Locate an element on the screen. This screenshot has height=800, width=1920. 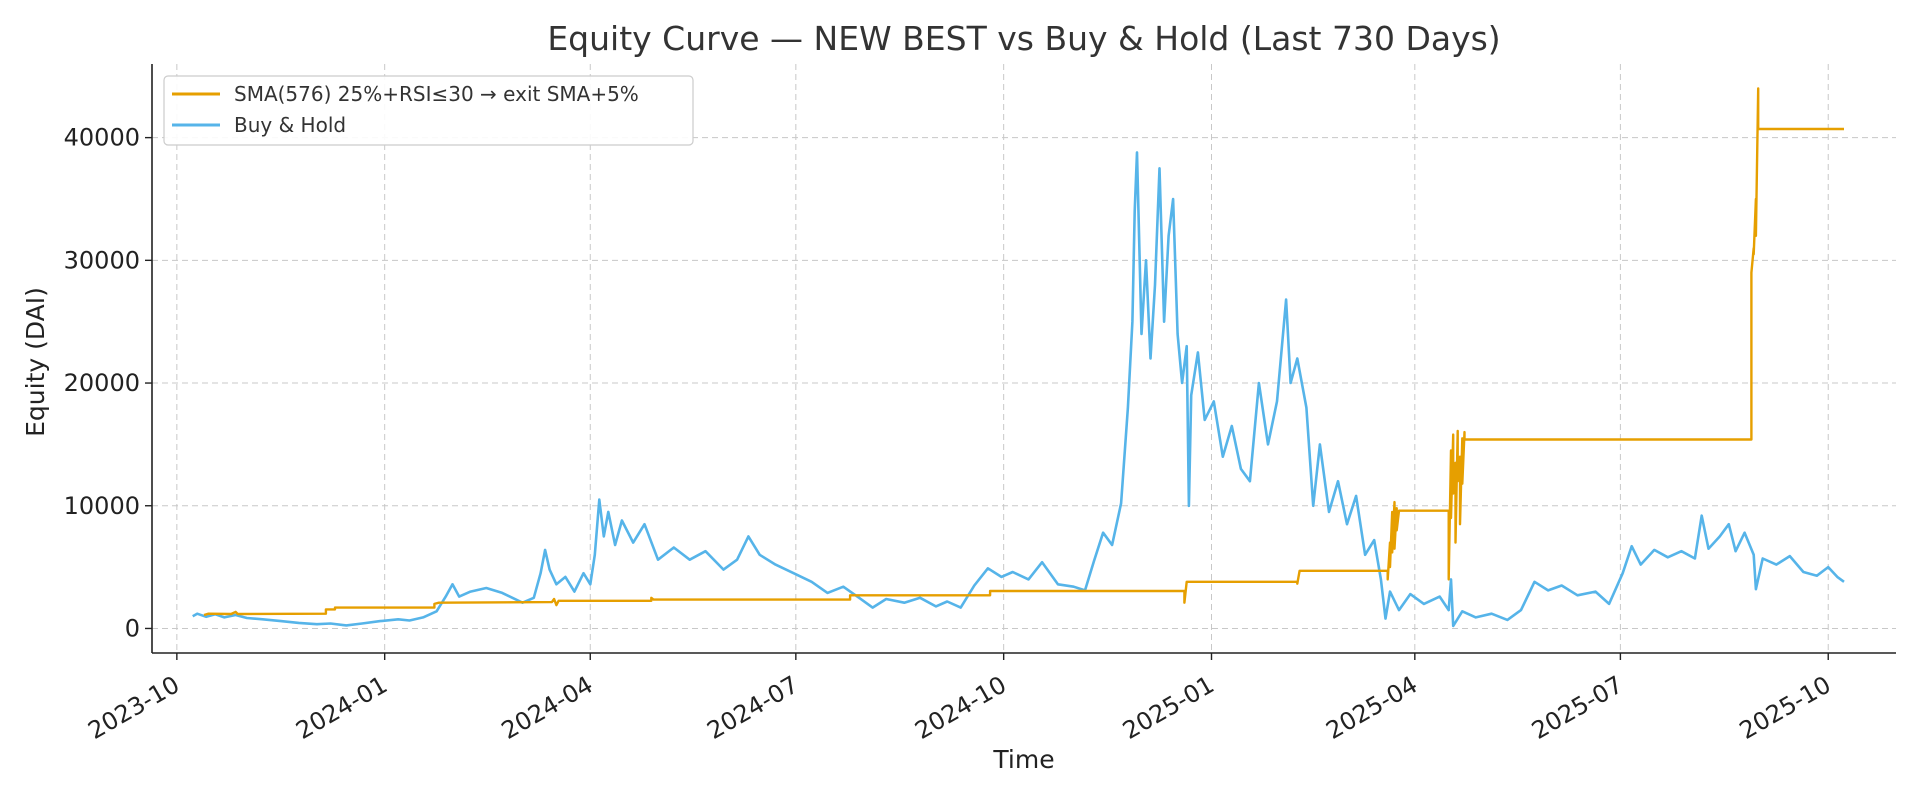
x-tick-label: 2023-10 is located at coordinates (133, 707).